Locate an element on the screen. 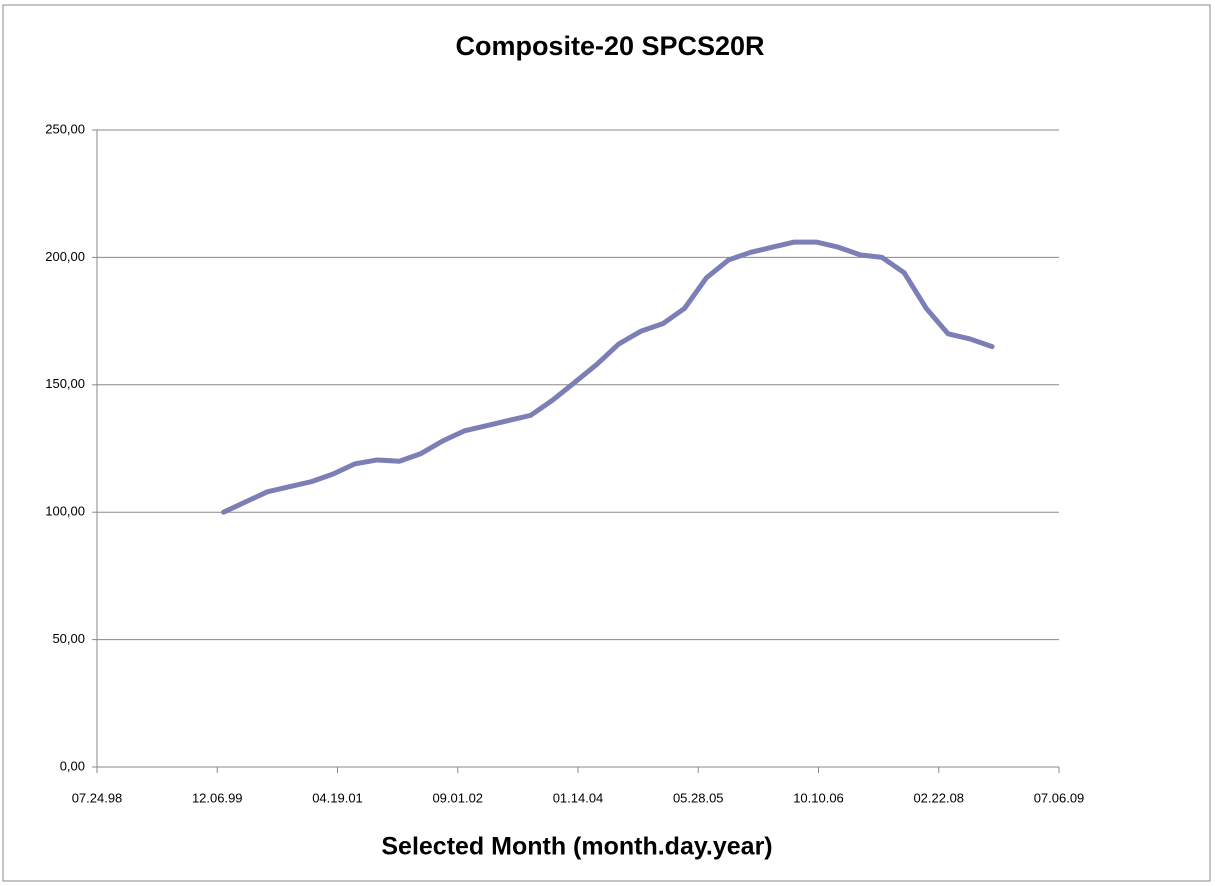 This screenshot has width=1215, height=886. x-tick-label: 09.01.02 is located at coordinates (457, 797).